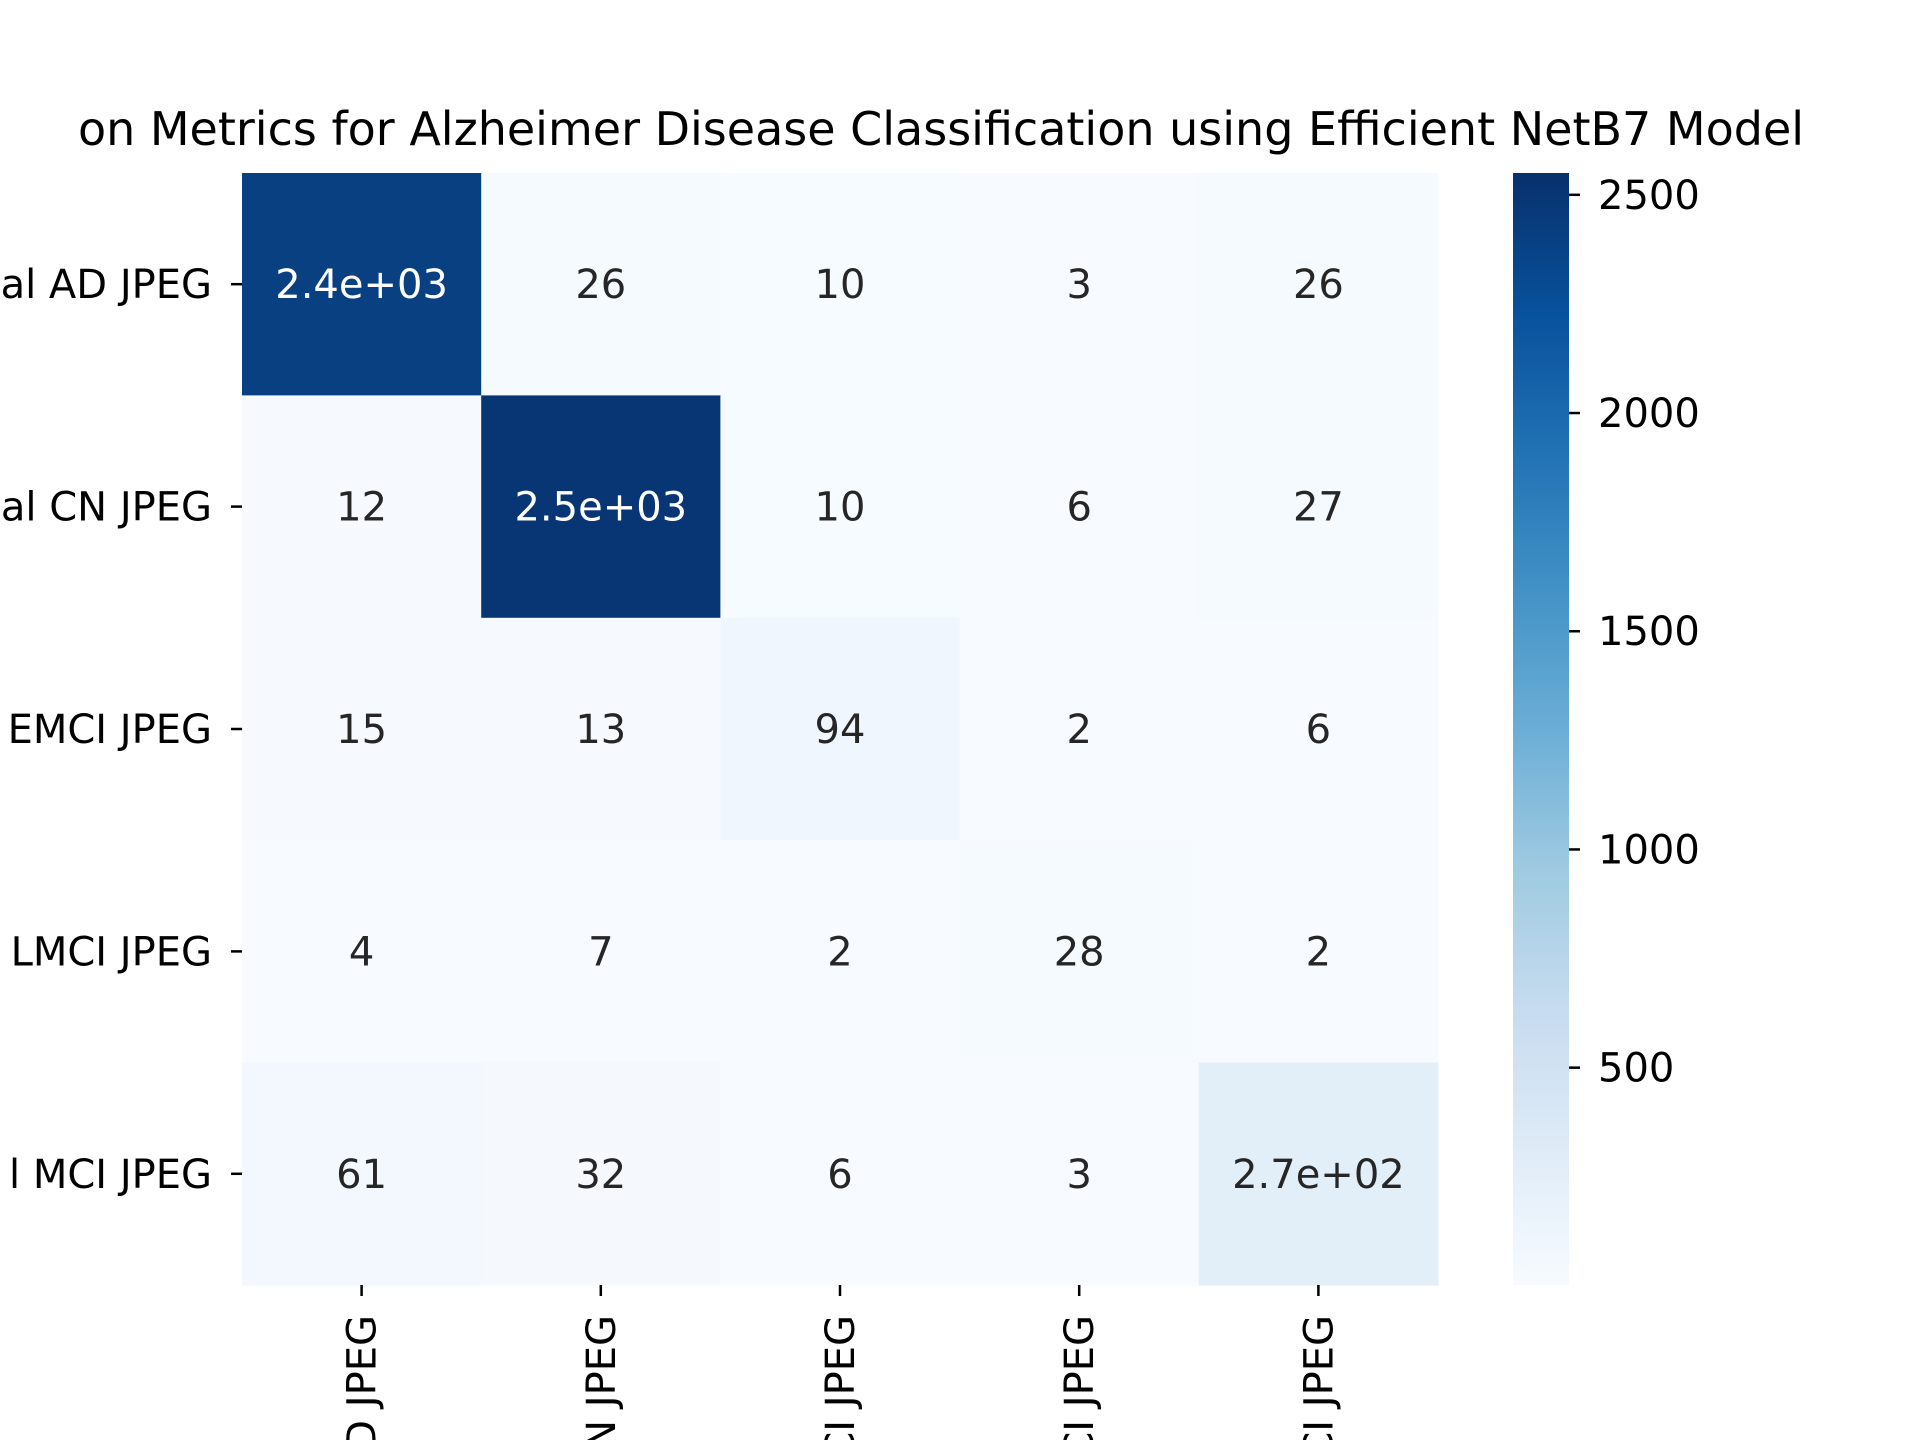  I want to click on cell-annotation: 28, so click(1079, 952).